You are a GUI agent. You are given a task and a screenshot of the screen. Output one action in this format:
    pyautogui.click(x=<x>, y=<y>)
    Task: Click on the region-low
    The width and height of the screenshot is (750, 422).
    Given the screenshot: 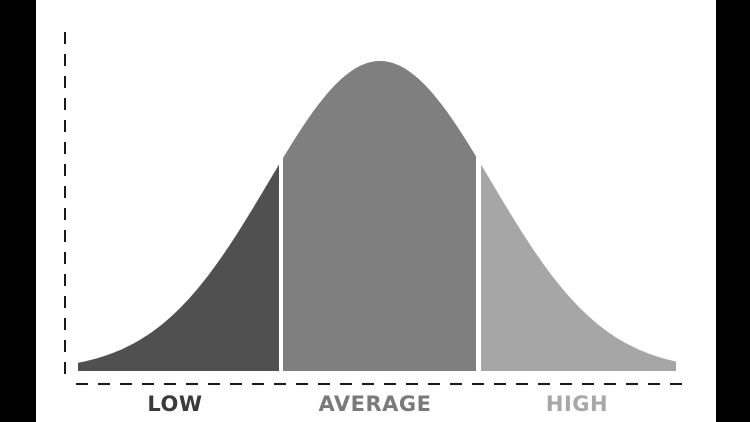 What is the action you would take?
    pyautogui.click(x=178, y=267)
    